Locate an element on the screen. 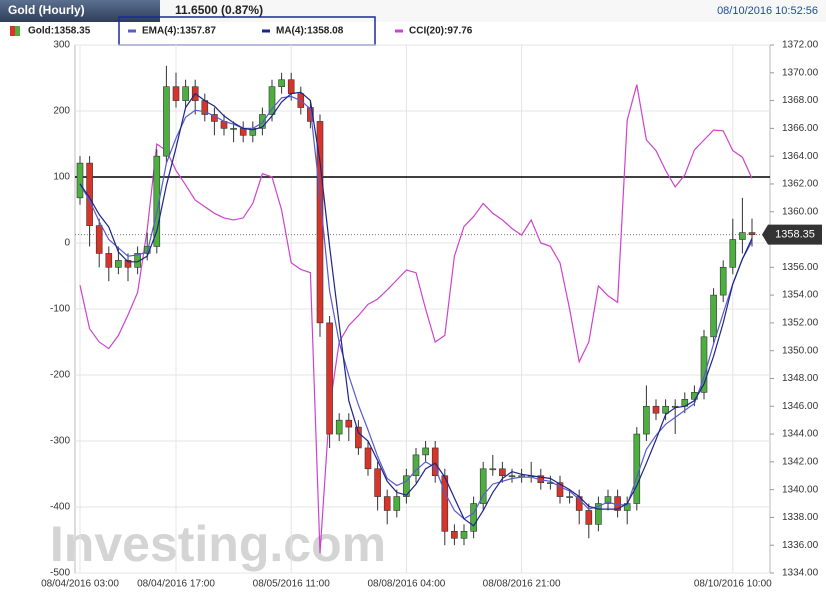 The image size is (826, 601). x-tick-label: 08/08/2016 21:00 is located at coordinates (522, 584).